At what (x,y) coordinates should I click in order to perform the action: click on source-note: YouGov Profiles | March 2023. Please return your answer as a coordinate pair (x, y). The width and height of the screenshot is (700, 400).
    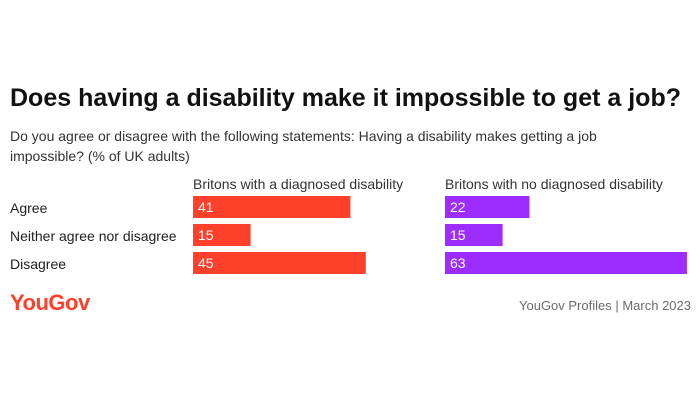
    Looking at the image, I should click on (605, 305).